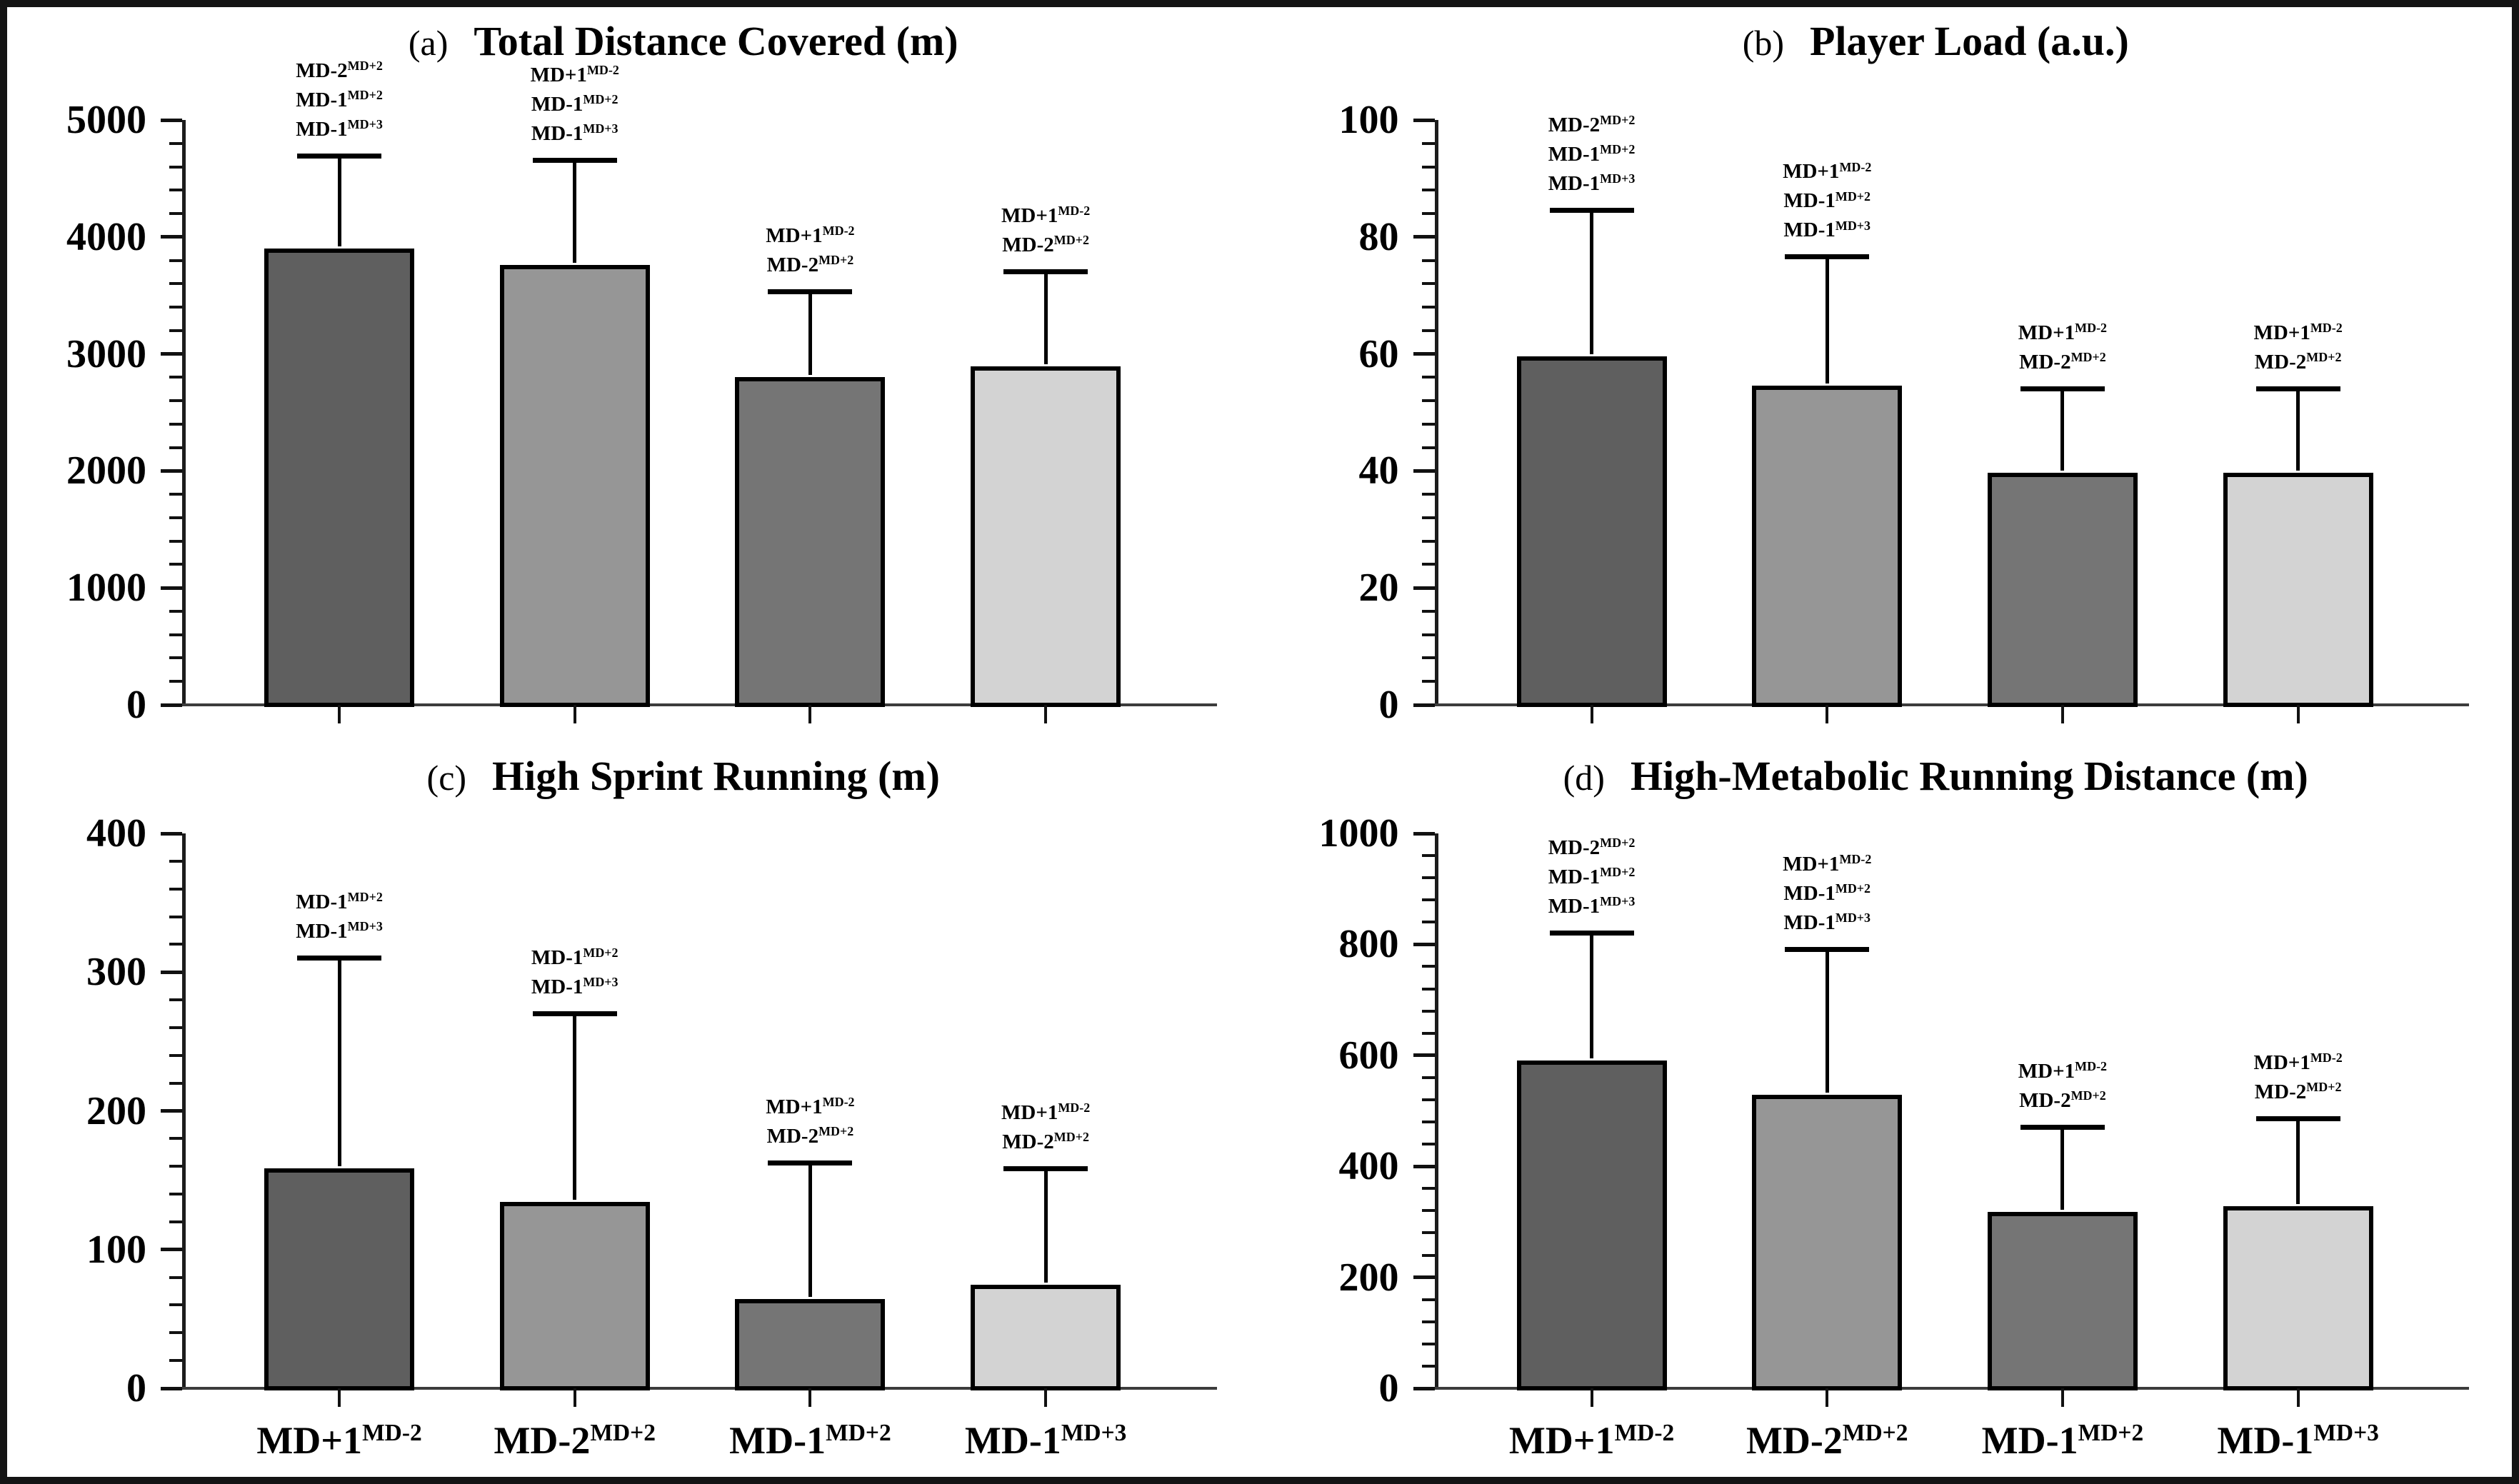  What do you see at coordinates (1436, 1110) in the screenshot?
I see `y-axis-line` at bounding box center [1436, 1110].